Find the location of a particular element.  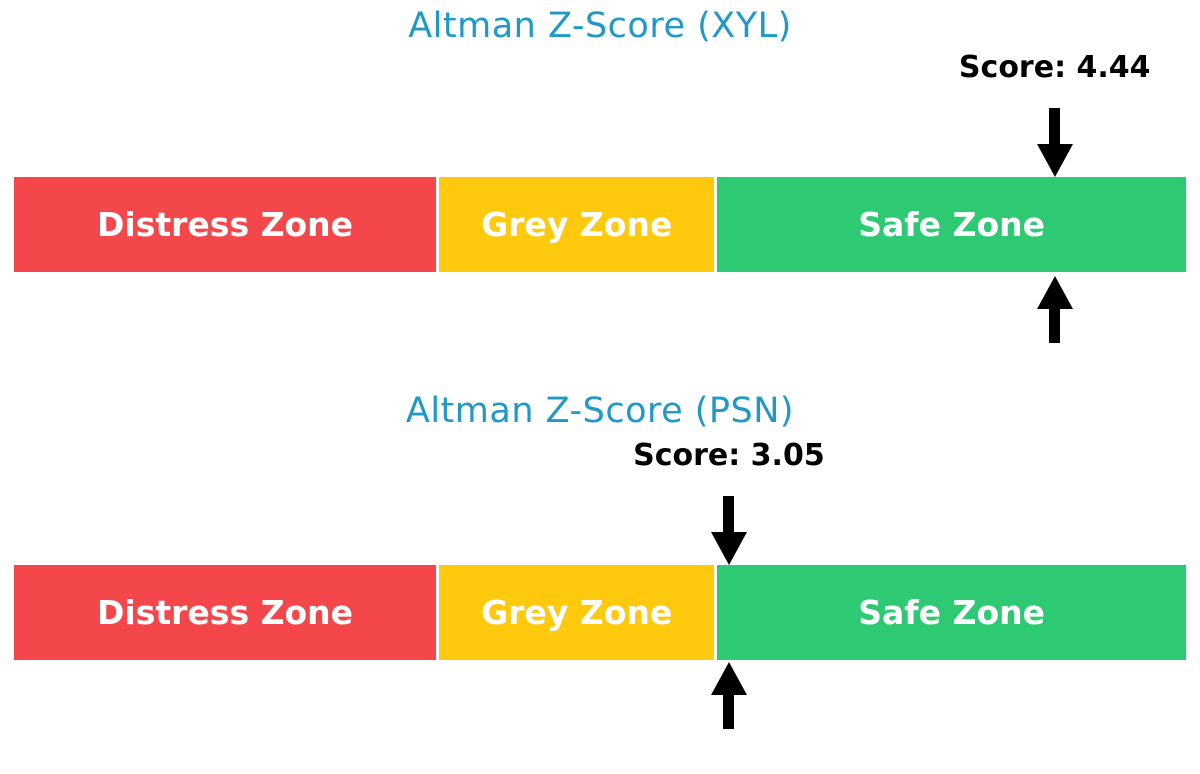

score-annotation: Score: 4.44 is located at coordinates (1055, 67).